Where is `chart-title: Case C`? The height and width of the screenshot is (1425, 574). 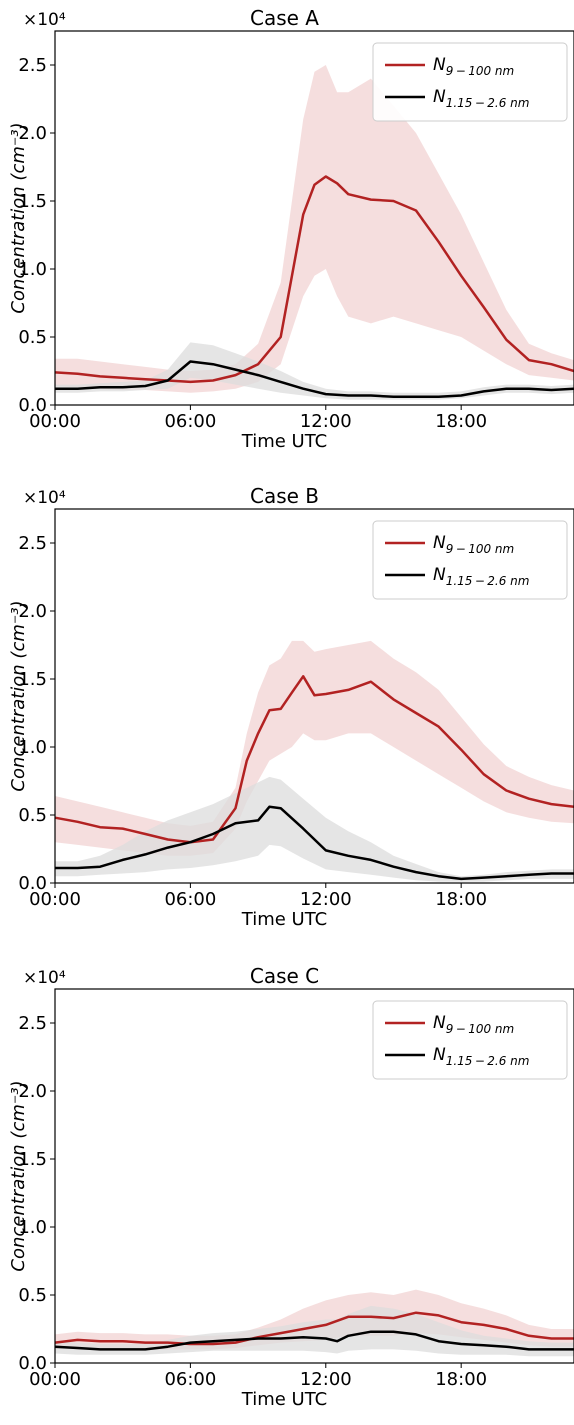 chart-title: Case C is located at coordinates (284, 976).